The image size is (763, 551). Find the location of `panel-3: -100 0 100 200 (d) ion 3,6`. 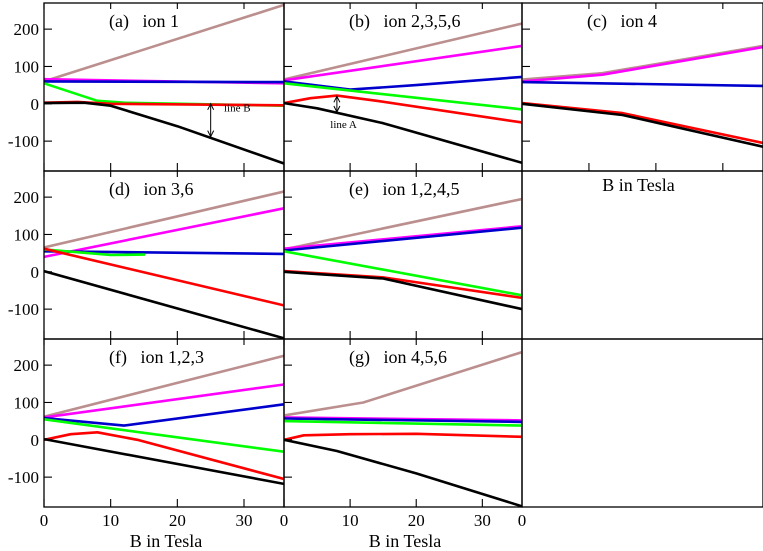

panel-3: -100 0 100 200 (d) ion 3,6 is located at coordinates (146, 255).